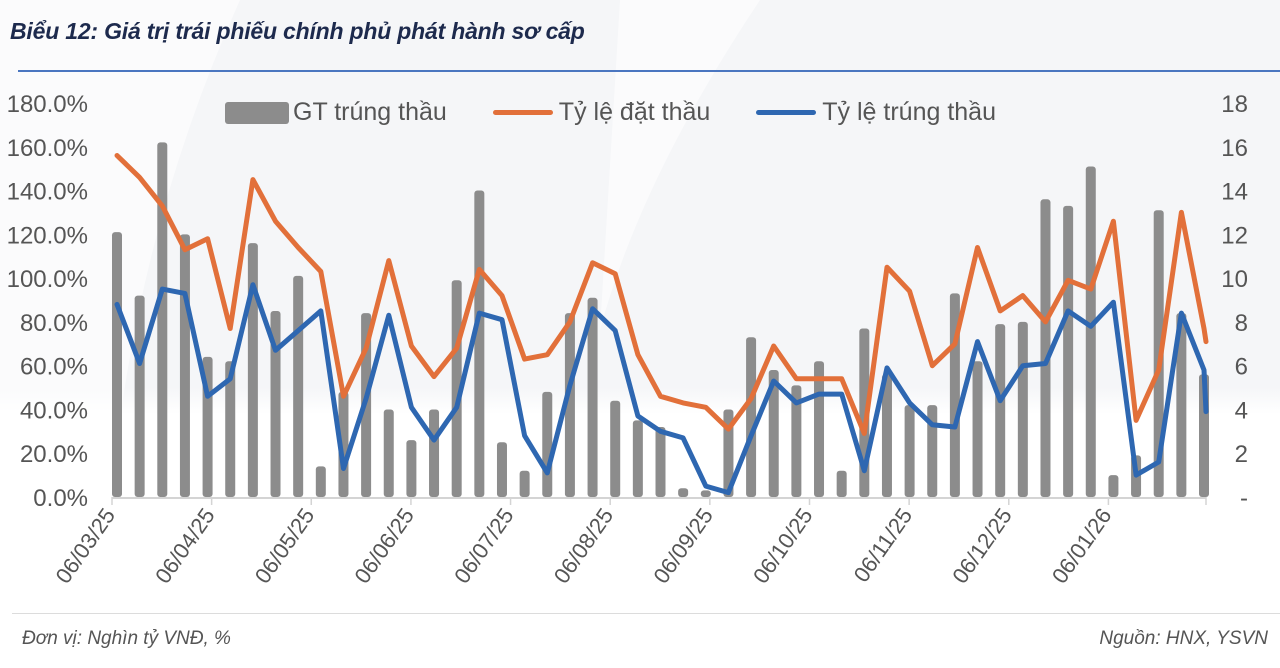  I want to click on legend-label: Tỷ lệ trúng thầu, so click(909, 112).